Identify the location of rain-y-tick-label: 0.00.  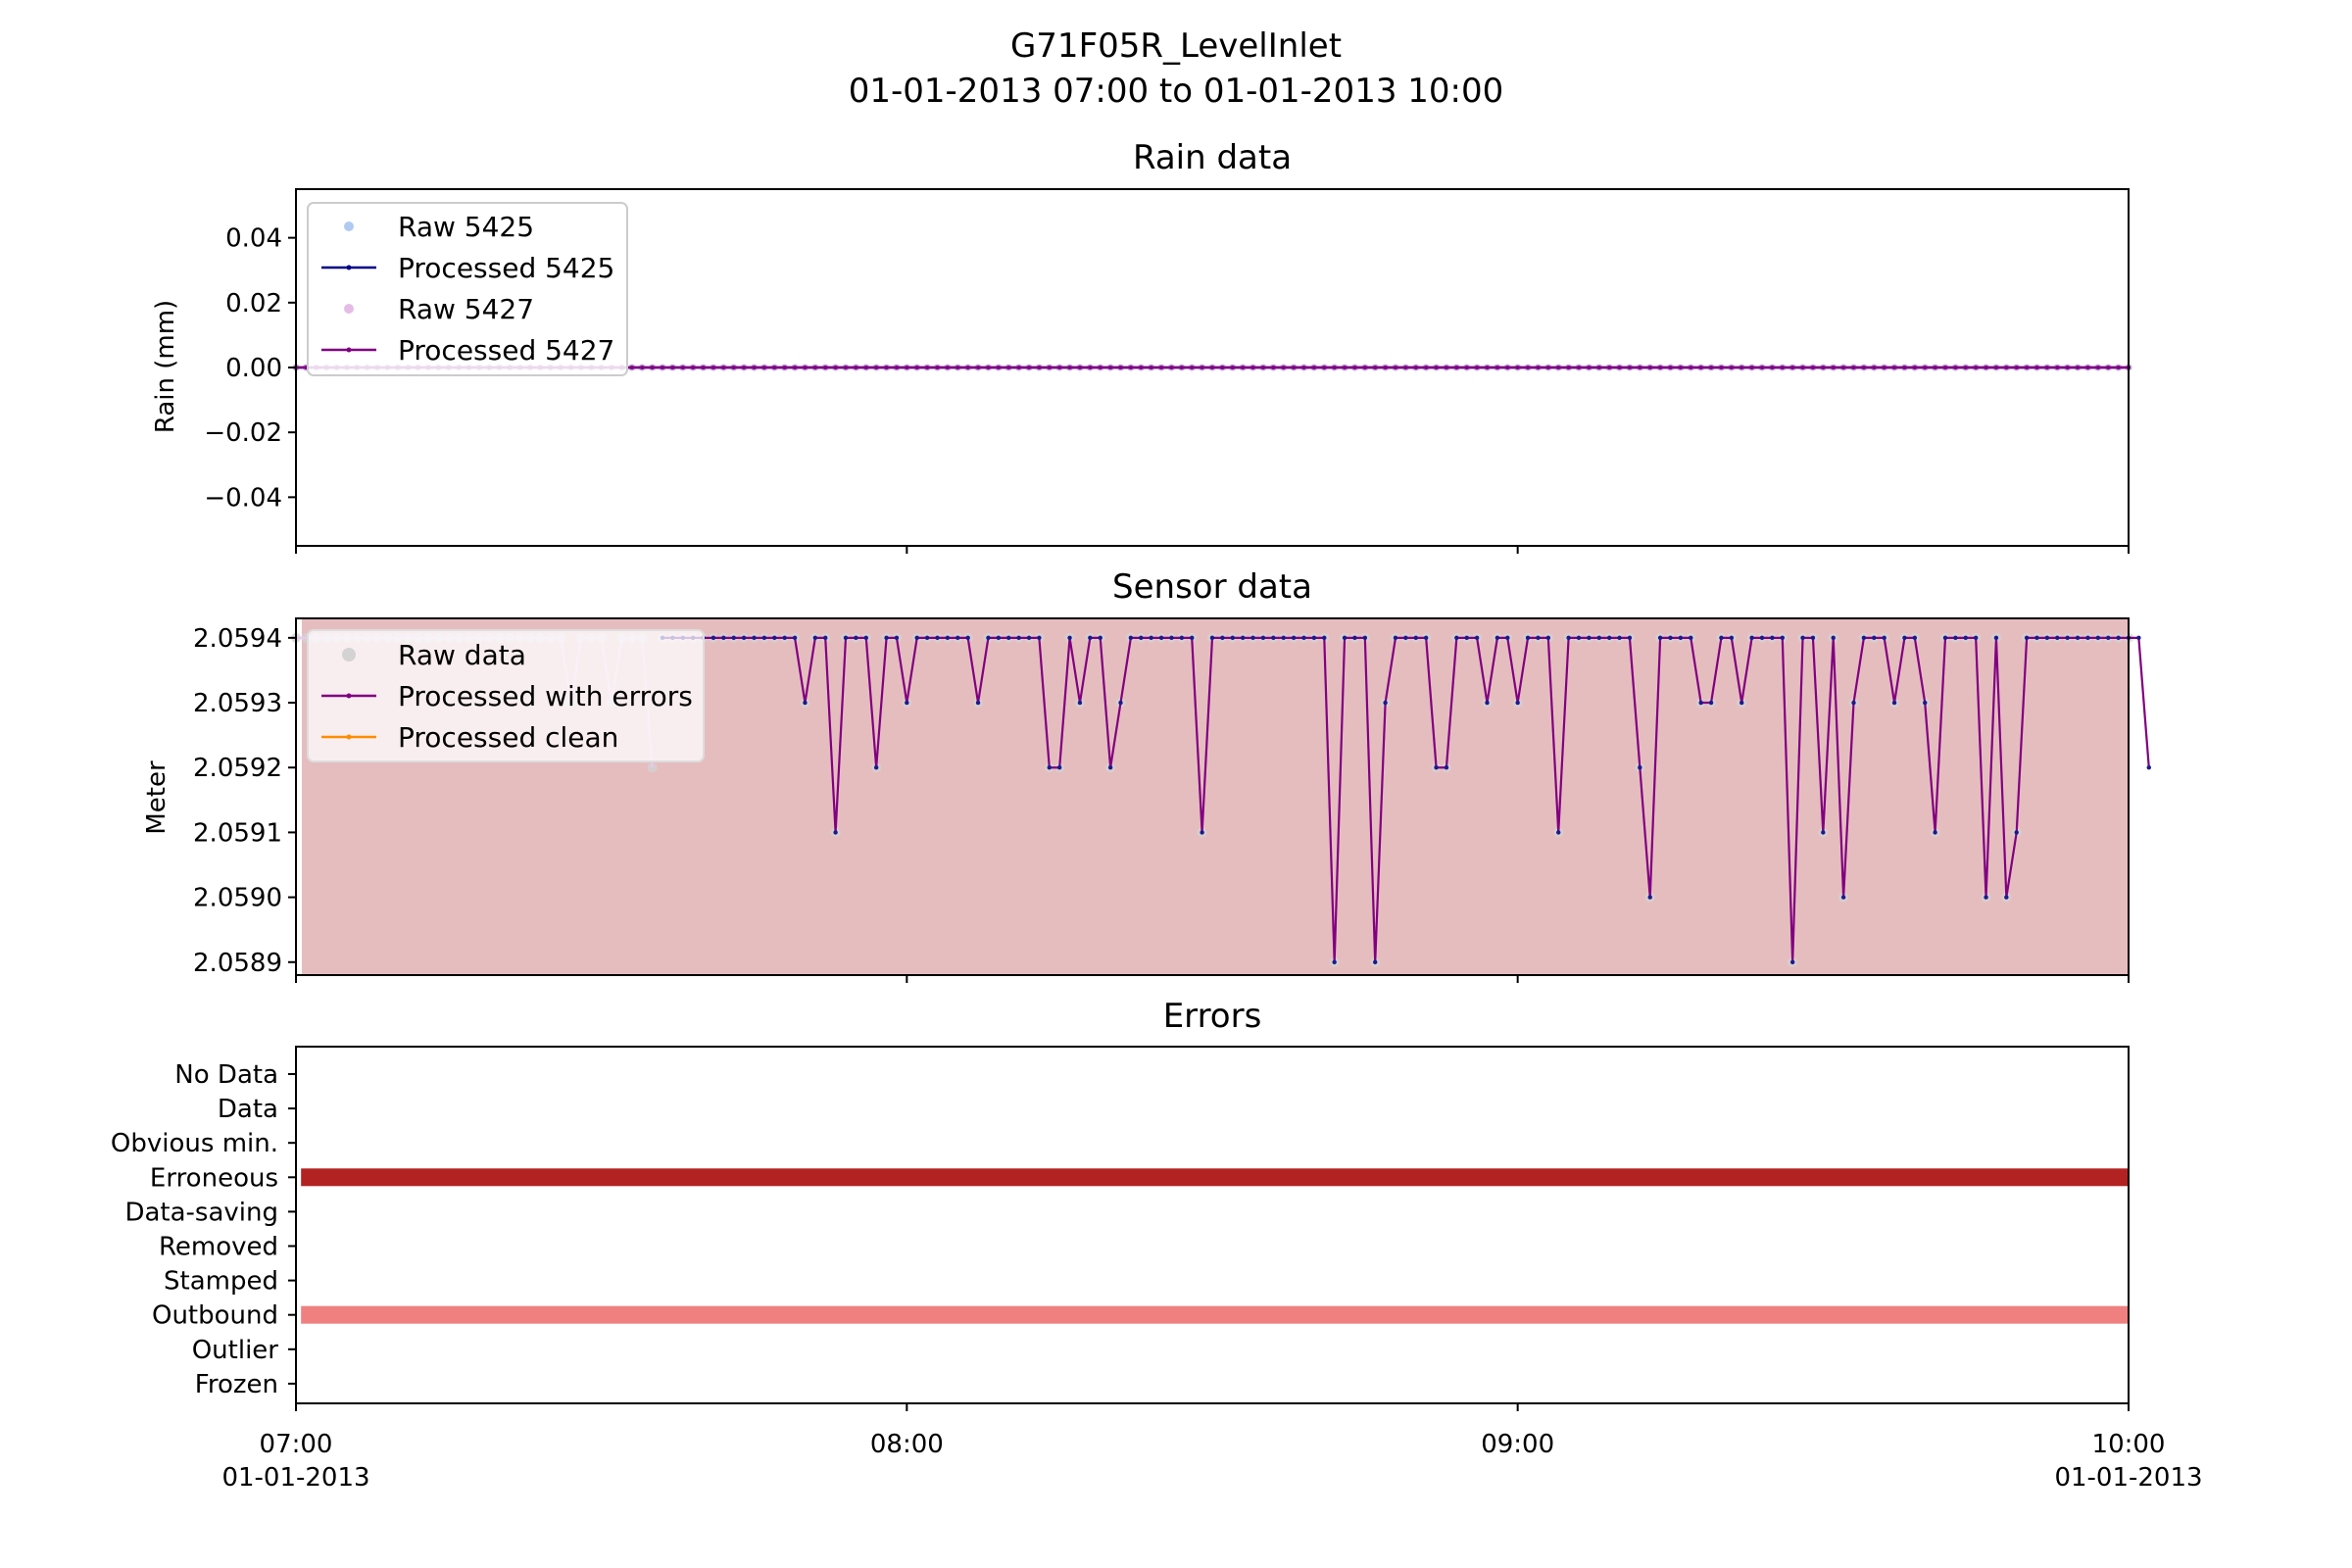
(253, 368).